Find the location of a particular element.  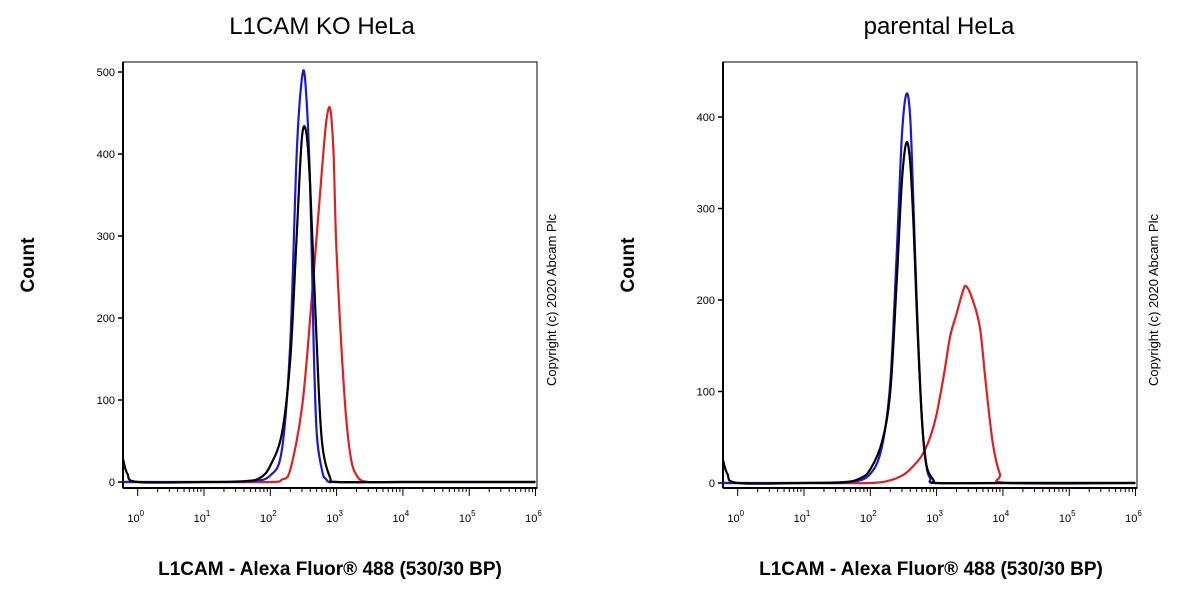

chart-title: parental HeLa is located at coordinates (939, 26).